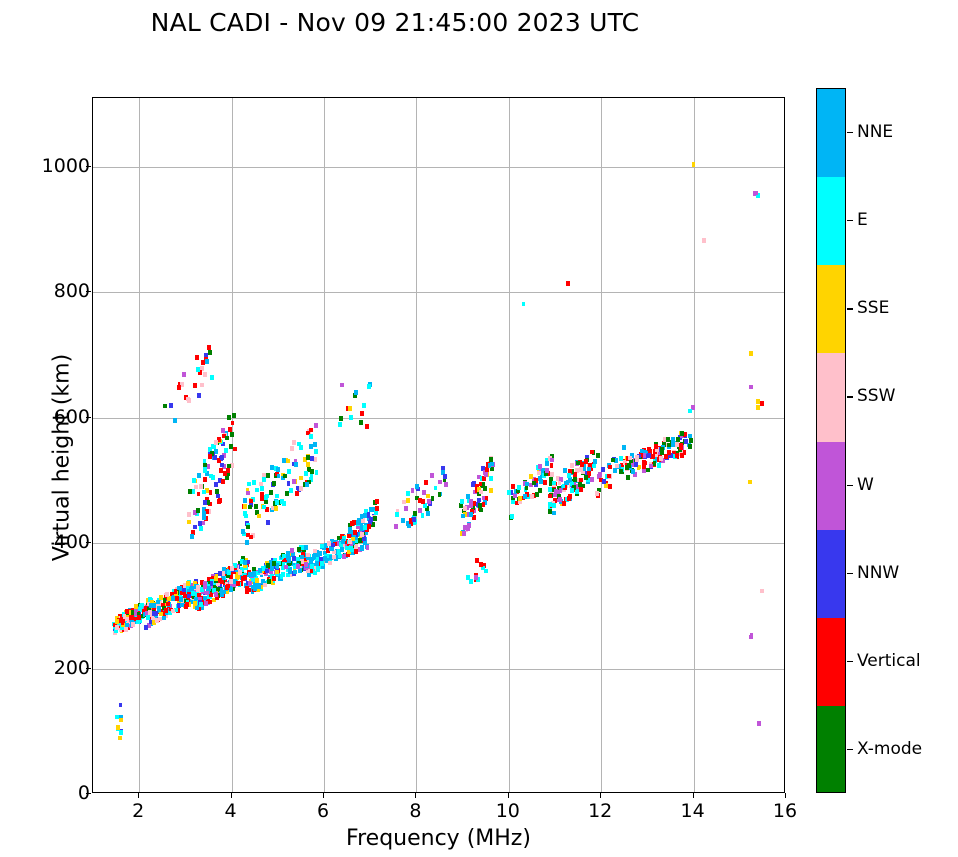 This screenshot has height=857, width=958. Describe the element at coordinates (876, 396) in the screenshot. I see `colorbar-label-ssw: SSW` at that location.